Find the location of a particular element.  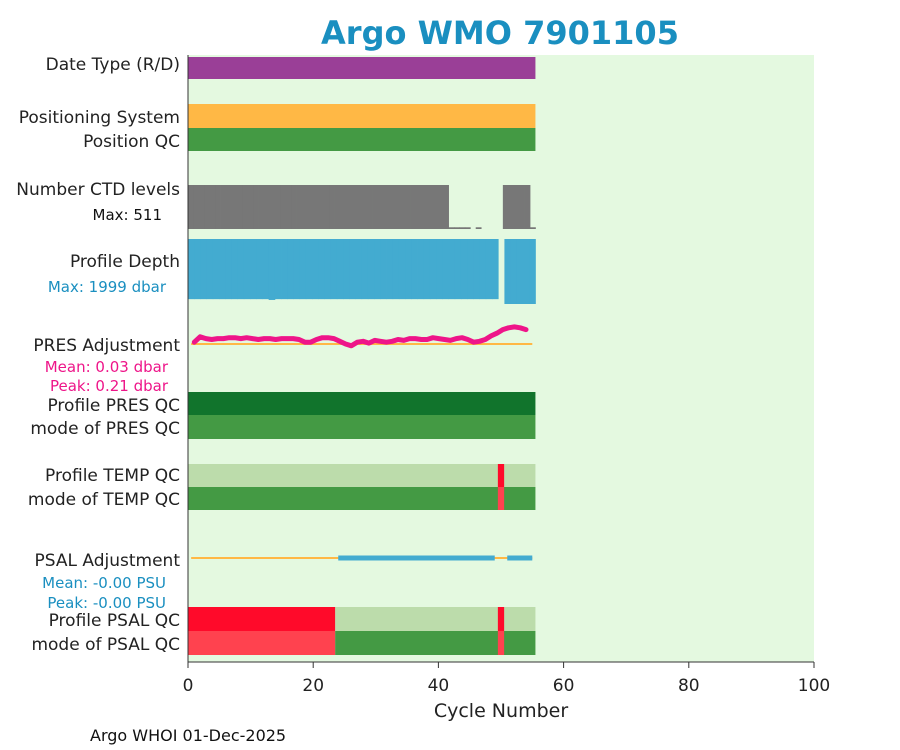

date-type-band is located at coordinates (362, 68).